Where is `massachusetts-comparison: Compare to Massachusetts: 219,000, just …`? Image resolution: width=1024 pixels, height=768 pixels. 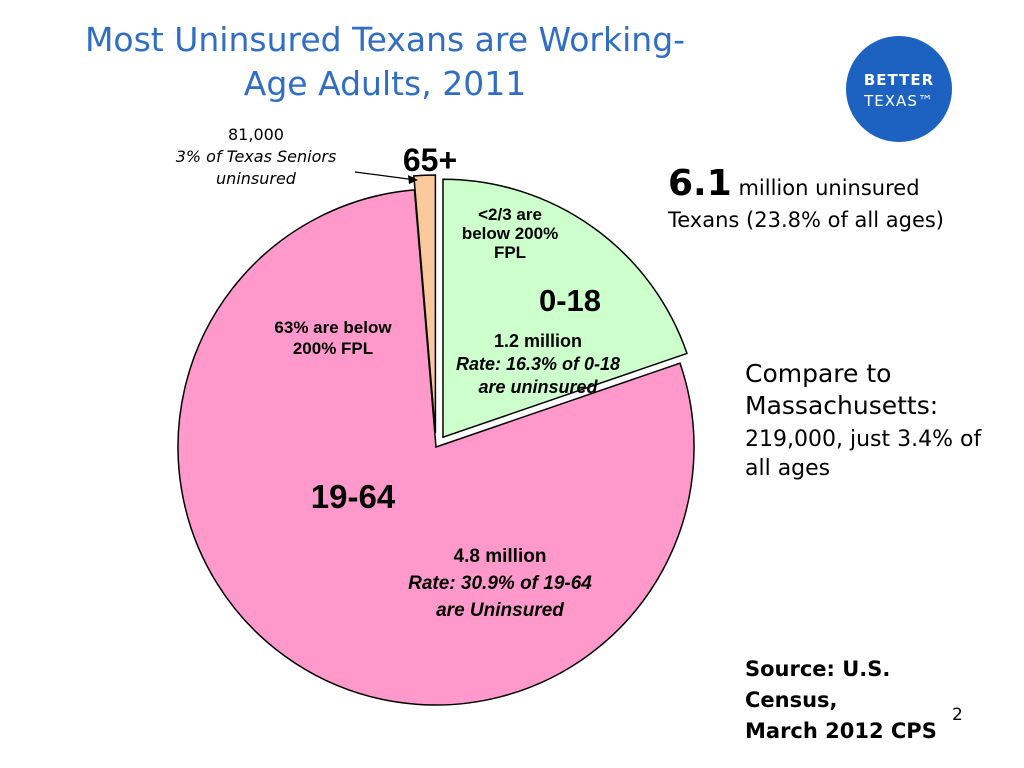 massachusetts-comparison: Compare to Massachusetts: 219,000, just … is located at coordinates (875, 420).